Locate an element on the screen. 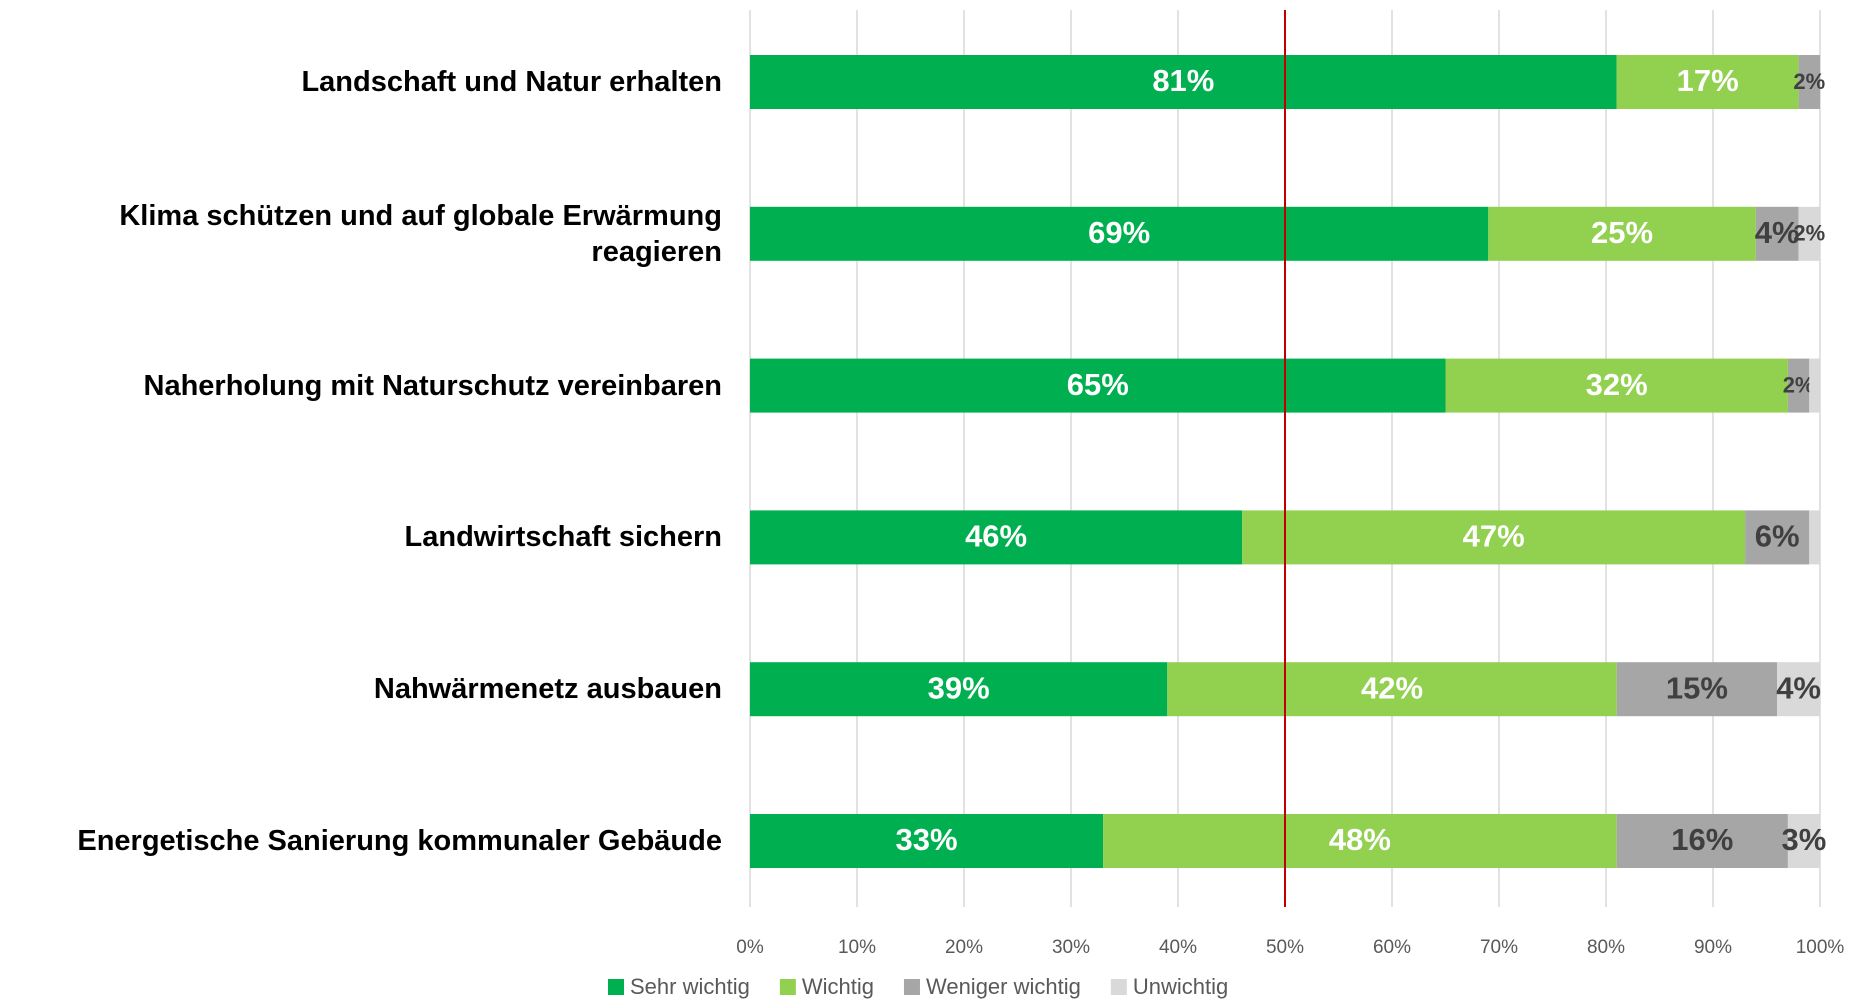  legend-label: Wichtig is located at coordinates (838, 986).